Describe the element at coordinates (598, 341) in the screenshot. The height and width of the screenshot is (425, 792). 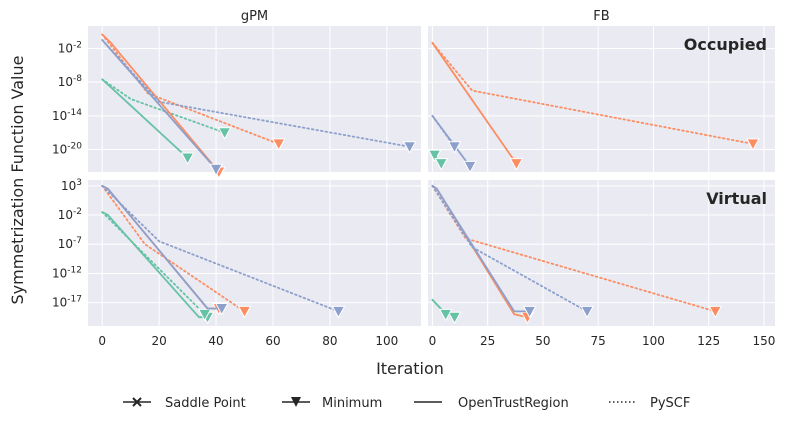
I see `x-tick-label: 75` at that location.